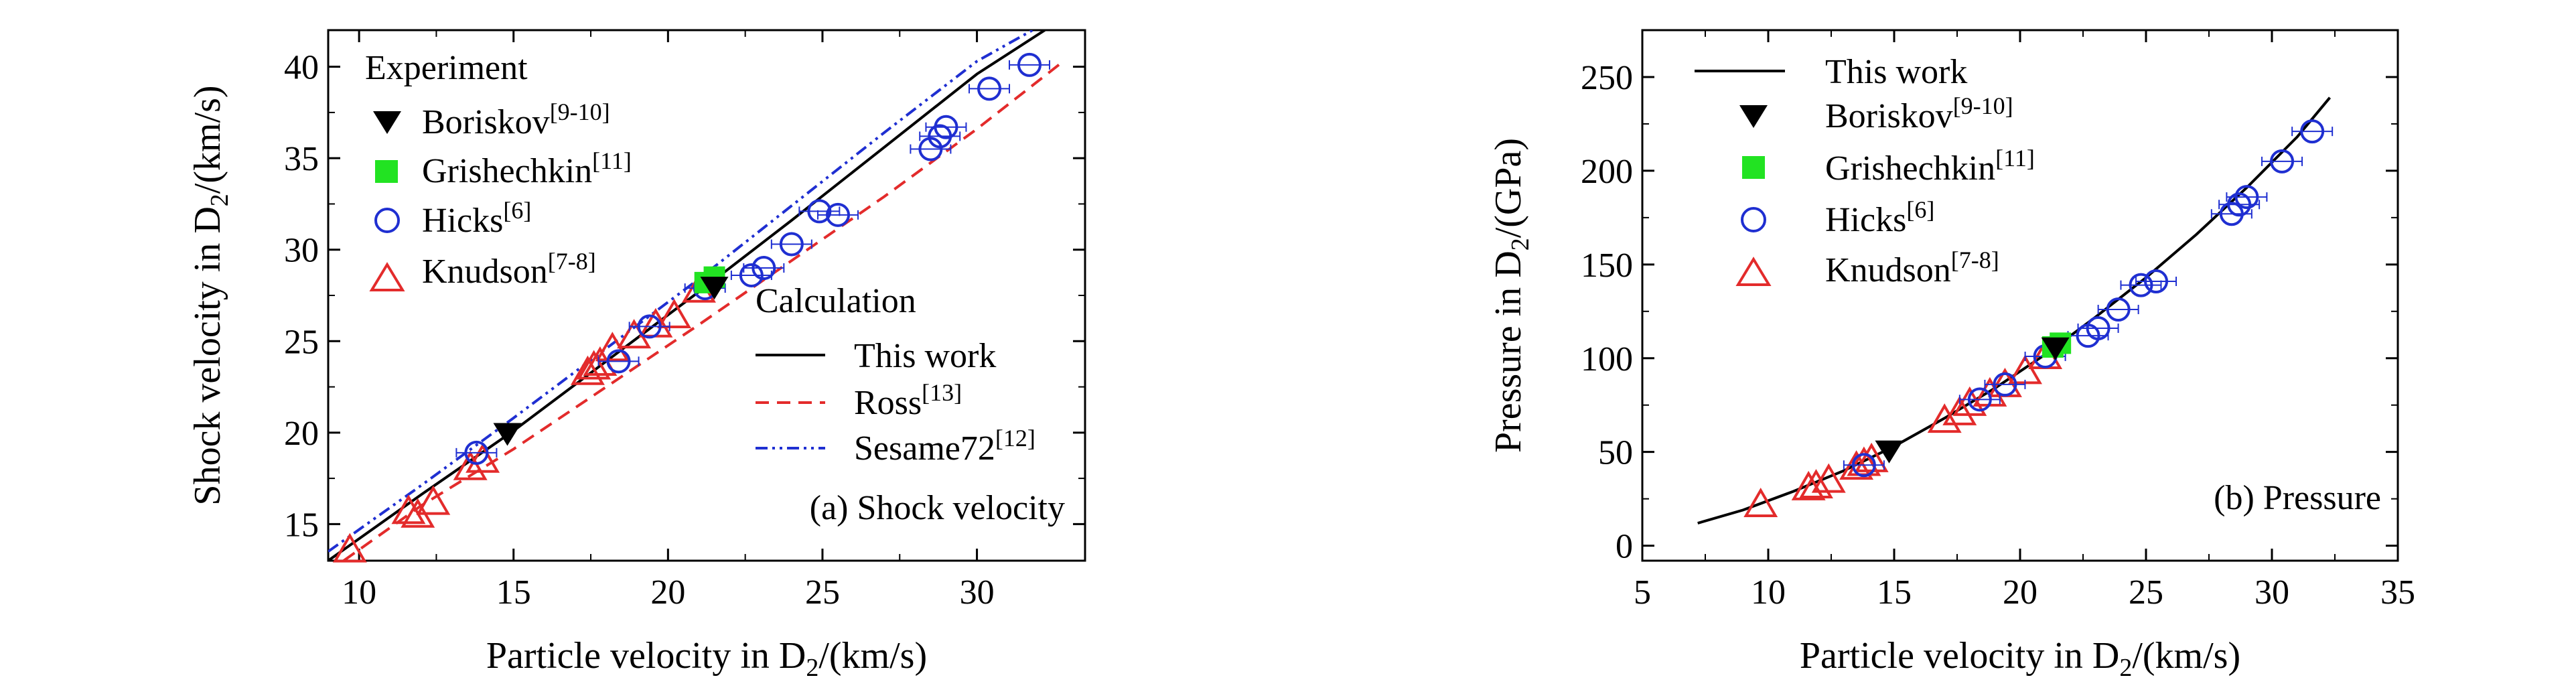 The width and height of the screenshot is (2576, 696). I want to click on legend-hicks-b: Hicks[6], so click(1837, 217).